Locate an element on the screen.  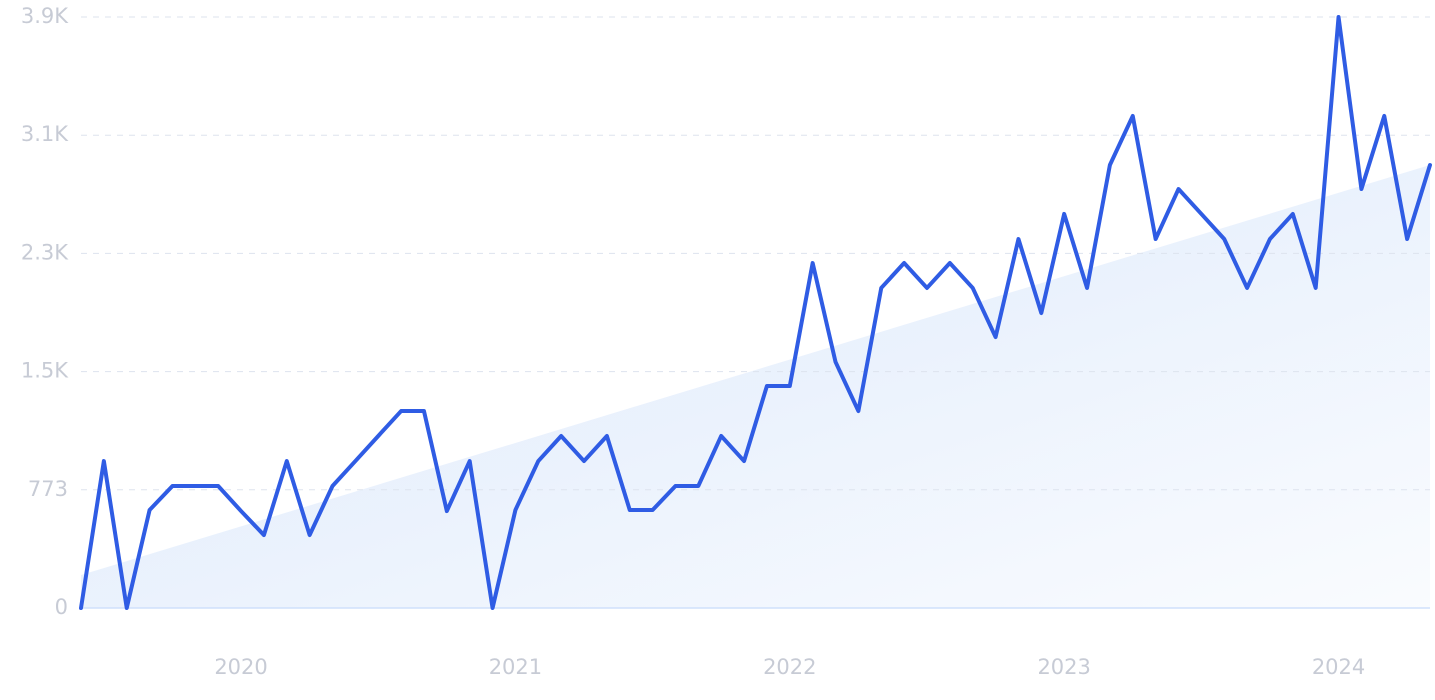
x-tick-label: 2022 is located at coordinates (789, 667).